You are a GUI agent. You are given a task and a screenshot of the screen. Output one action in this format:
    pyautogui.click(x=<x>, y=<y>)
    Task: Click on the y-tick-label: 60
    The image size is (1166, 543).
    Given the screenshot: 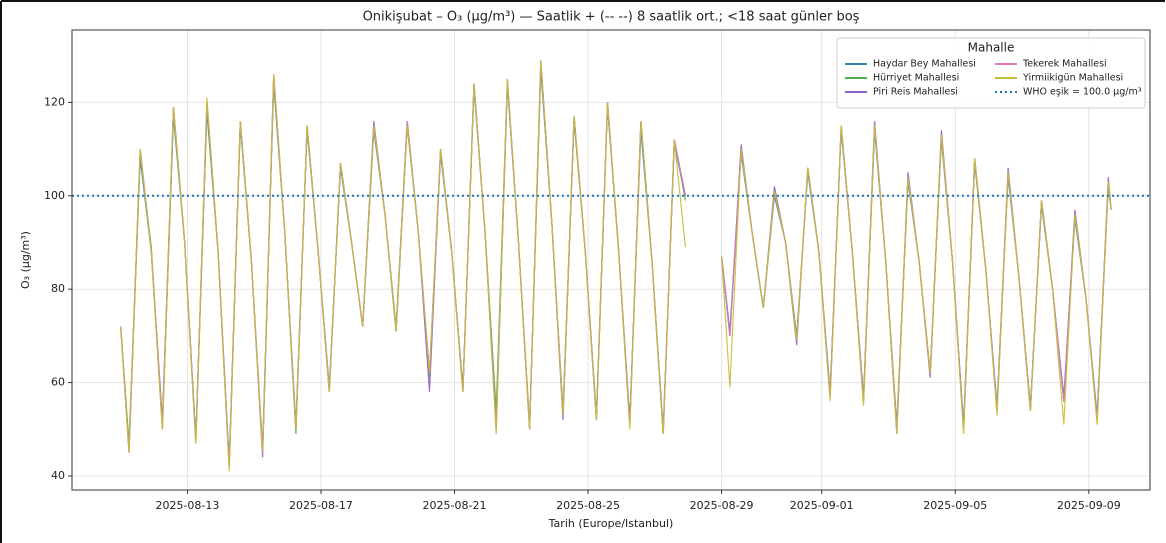 What is the action you would take?
    pyautogui.click(x=58, y=382)
    